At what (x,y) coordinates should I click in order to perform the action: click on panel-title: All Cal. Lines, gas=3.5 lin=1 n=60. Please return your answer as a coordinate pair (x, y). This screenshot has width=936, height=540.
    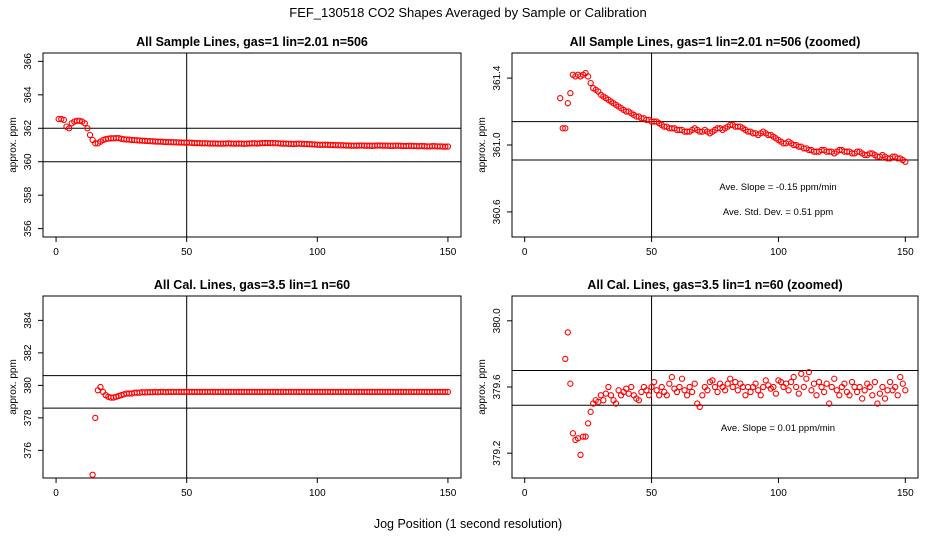
    Looking at the image, I should click on (252, 285).